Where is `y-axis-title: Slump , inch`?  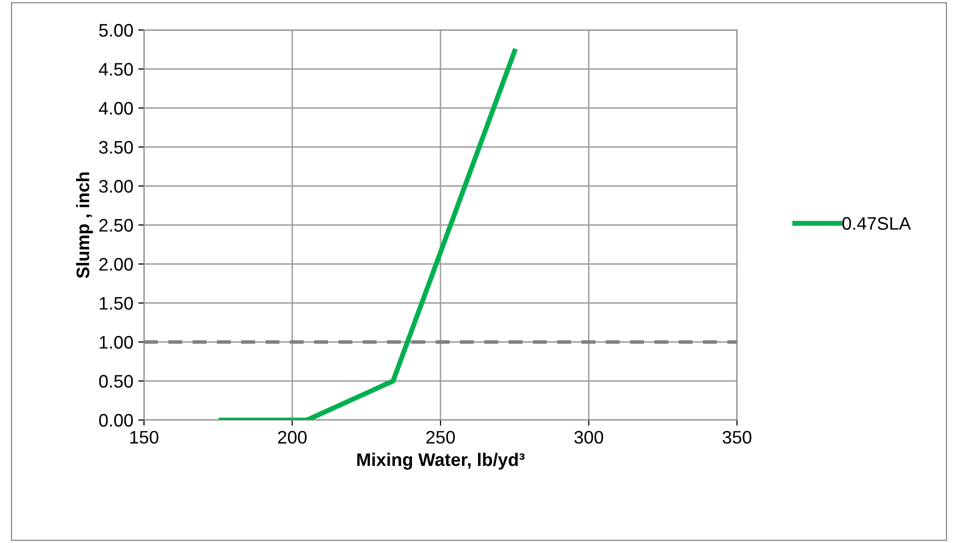
y-axis-title: Slump , inch is located at coordinates (84, 225).